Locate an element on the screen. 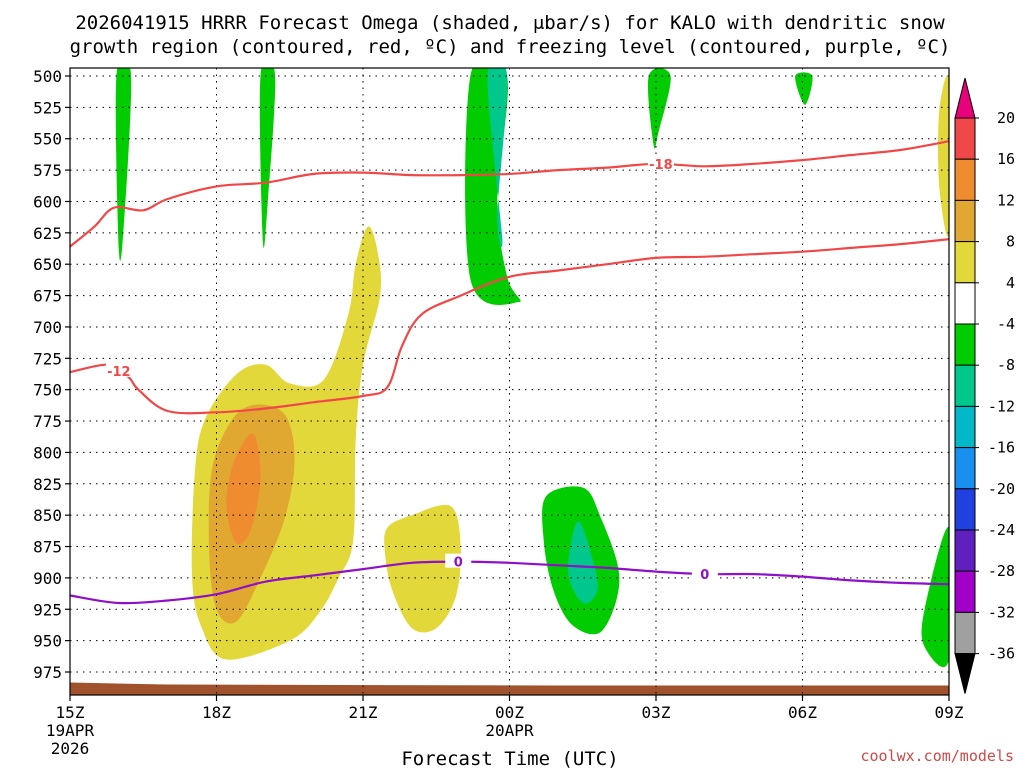  x-tick-label: 21Z is located at coordinates (363, 712).